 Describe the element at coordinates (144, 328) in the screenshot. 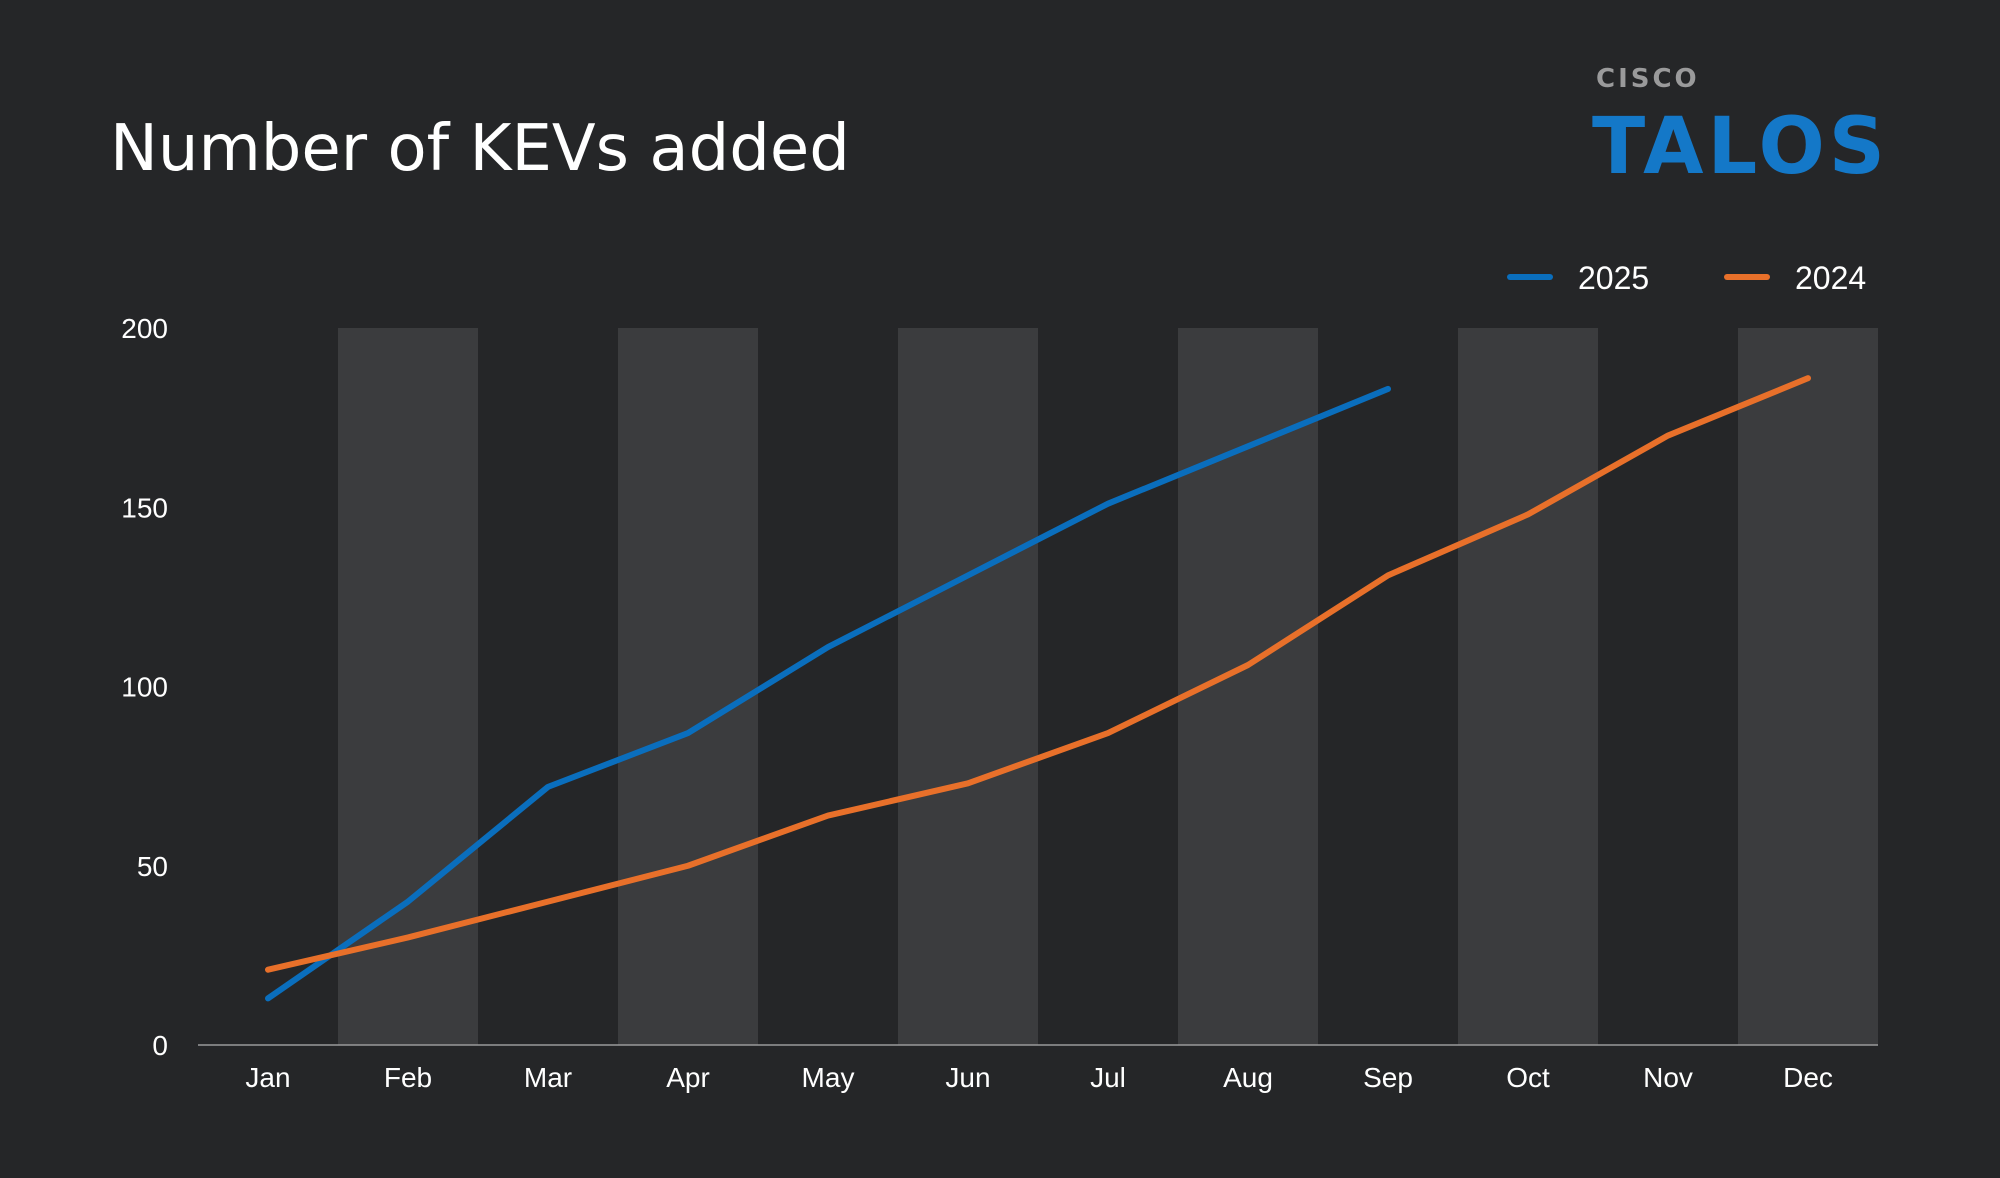

I see `y-tick-label: 200` at that location.